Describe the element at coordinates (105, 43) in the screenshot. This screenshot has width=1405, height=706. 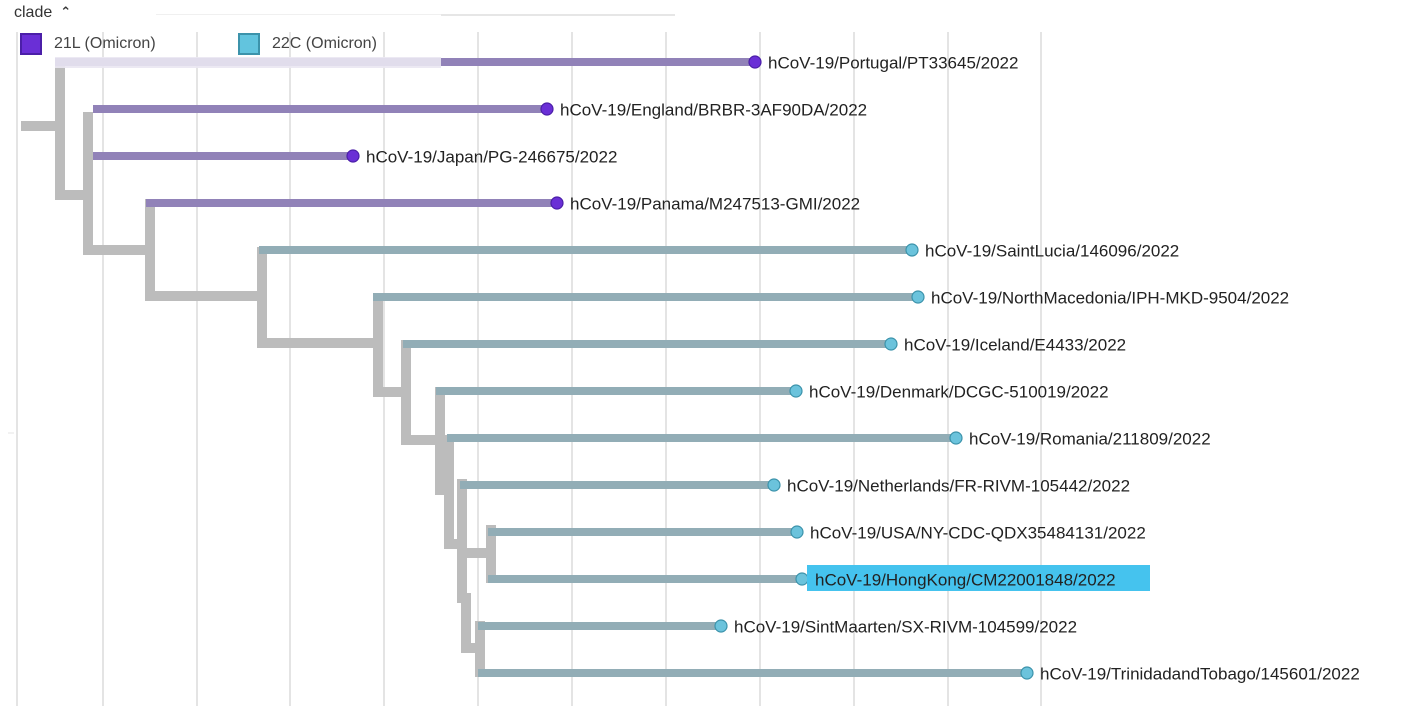
I see `legend-label-21L: 21L (Omicron)` at that location.